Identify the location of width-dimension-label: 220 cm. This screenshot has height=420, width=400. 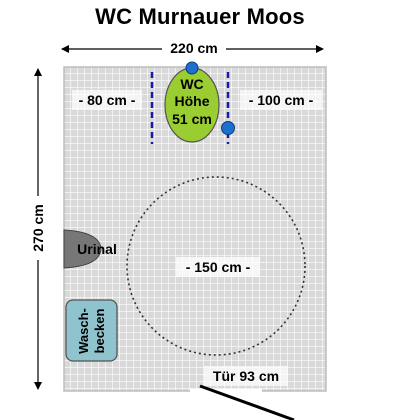
(193, 48).